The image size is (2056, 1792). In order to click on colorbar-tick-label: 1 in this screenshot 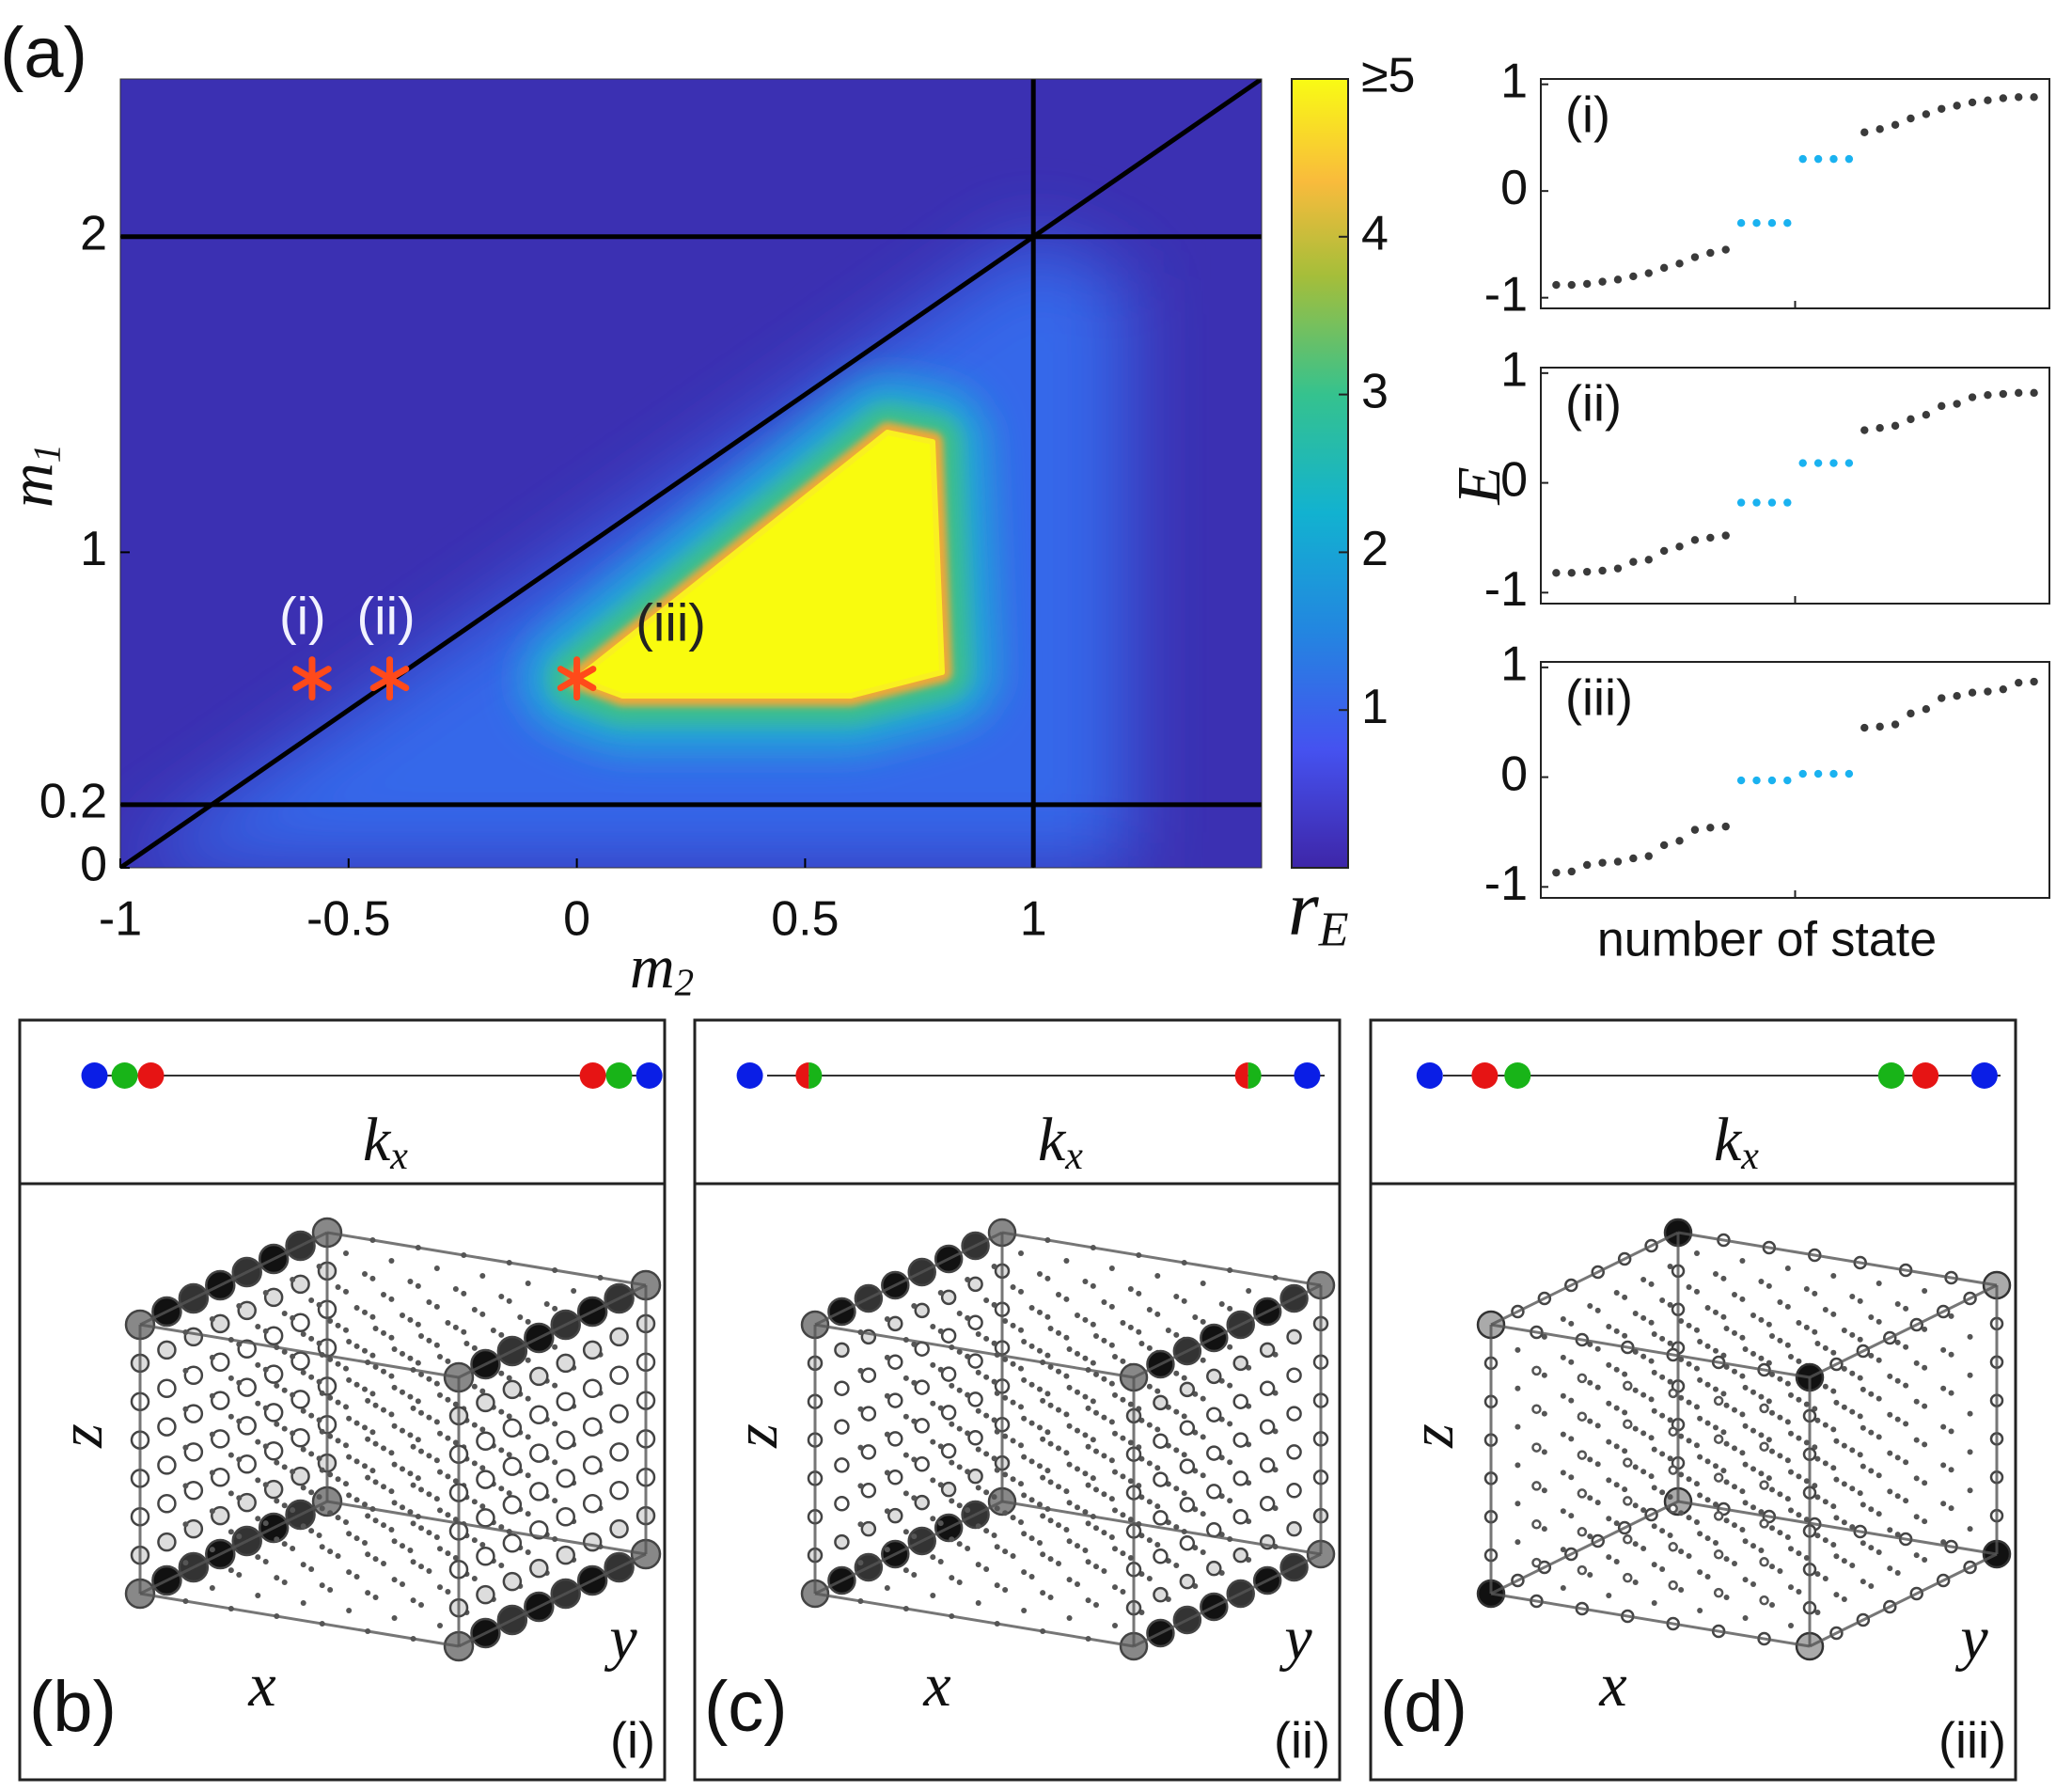, I will do `click(1375, 707)`.